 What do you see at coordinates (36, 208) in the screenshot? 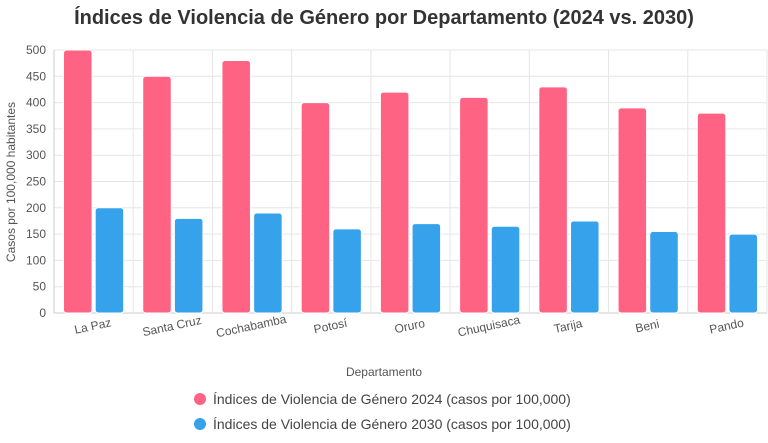
I see `y-tick-label: 200` at bounding box center [36, 208].